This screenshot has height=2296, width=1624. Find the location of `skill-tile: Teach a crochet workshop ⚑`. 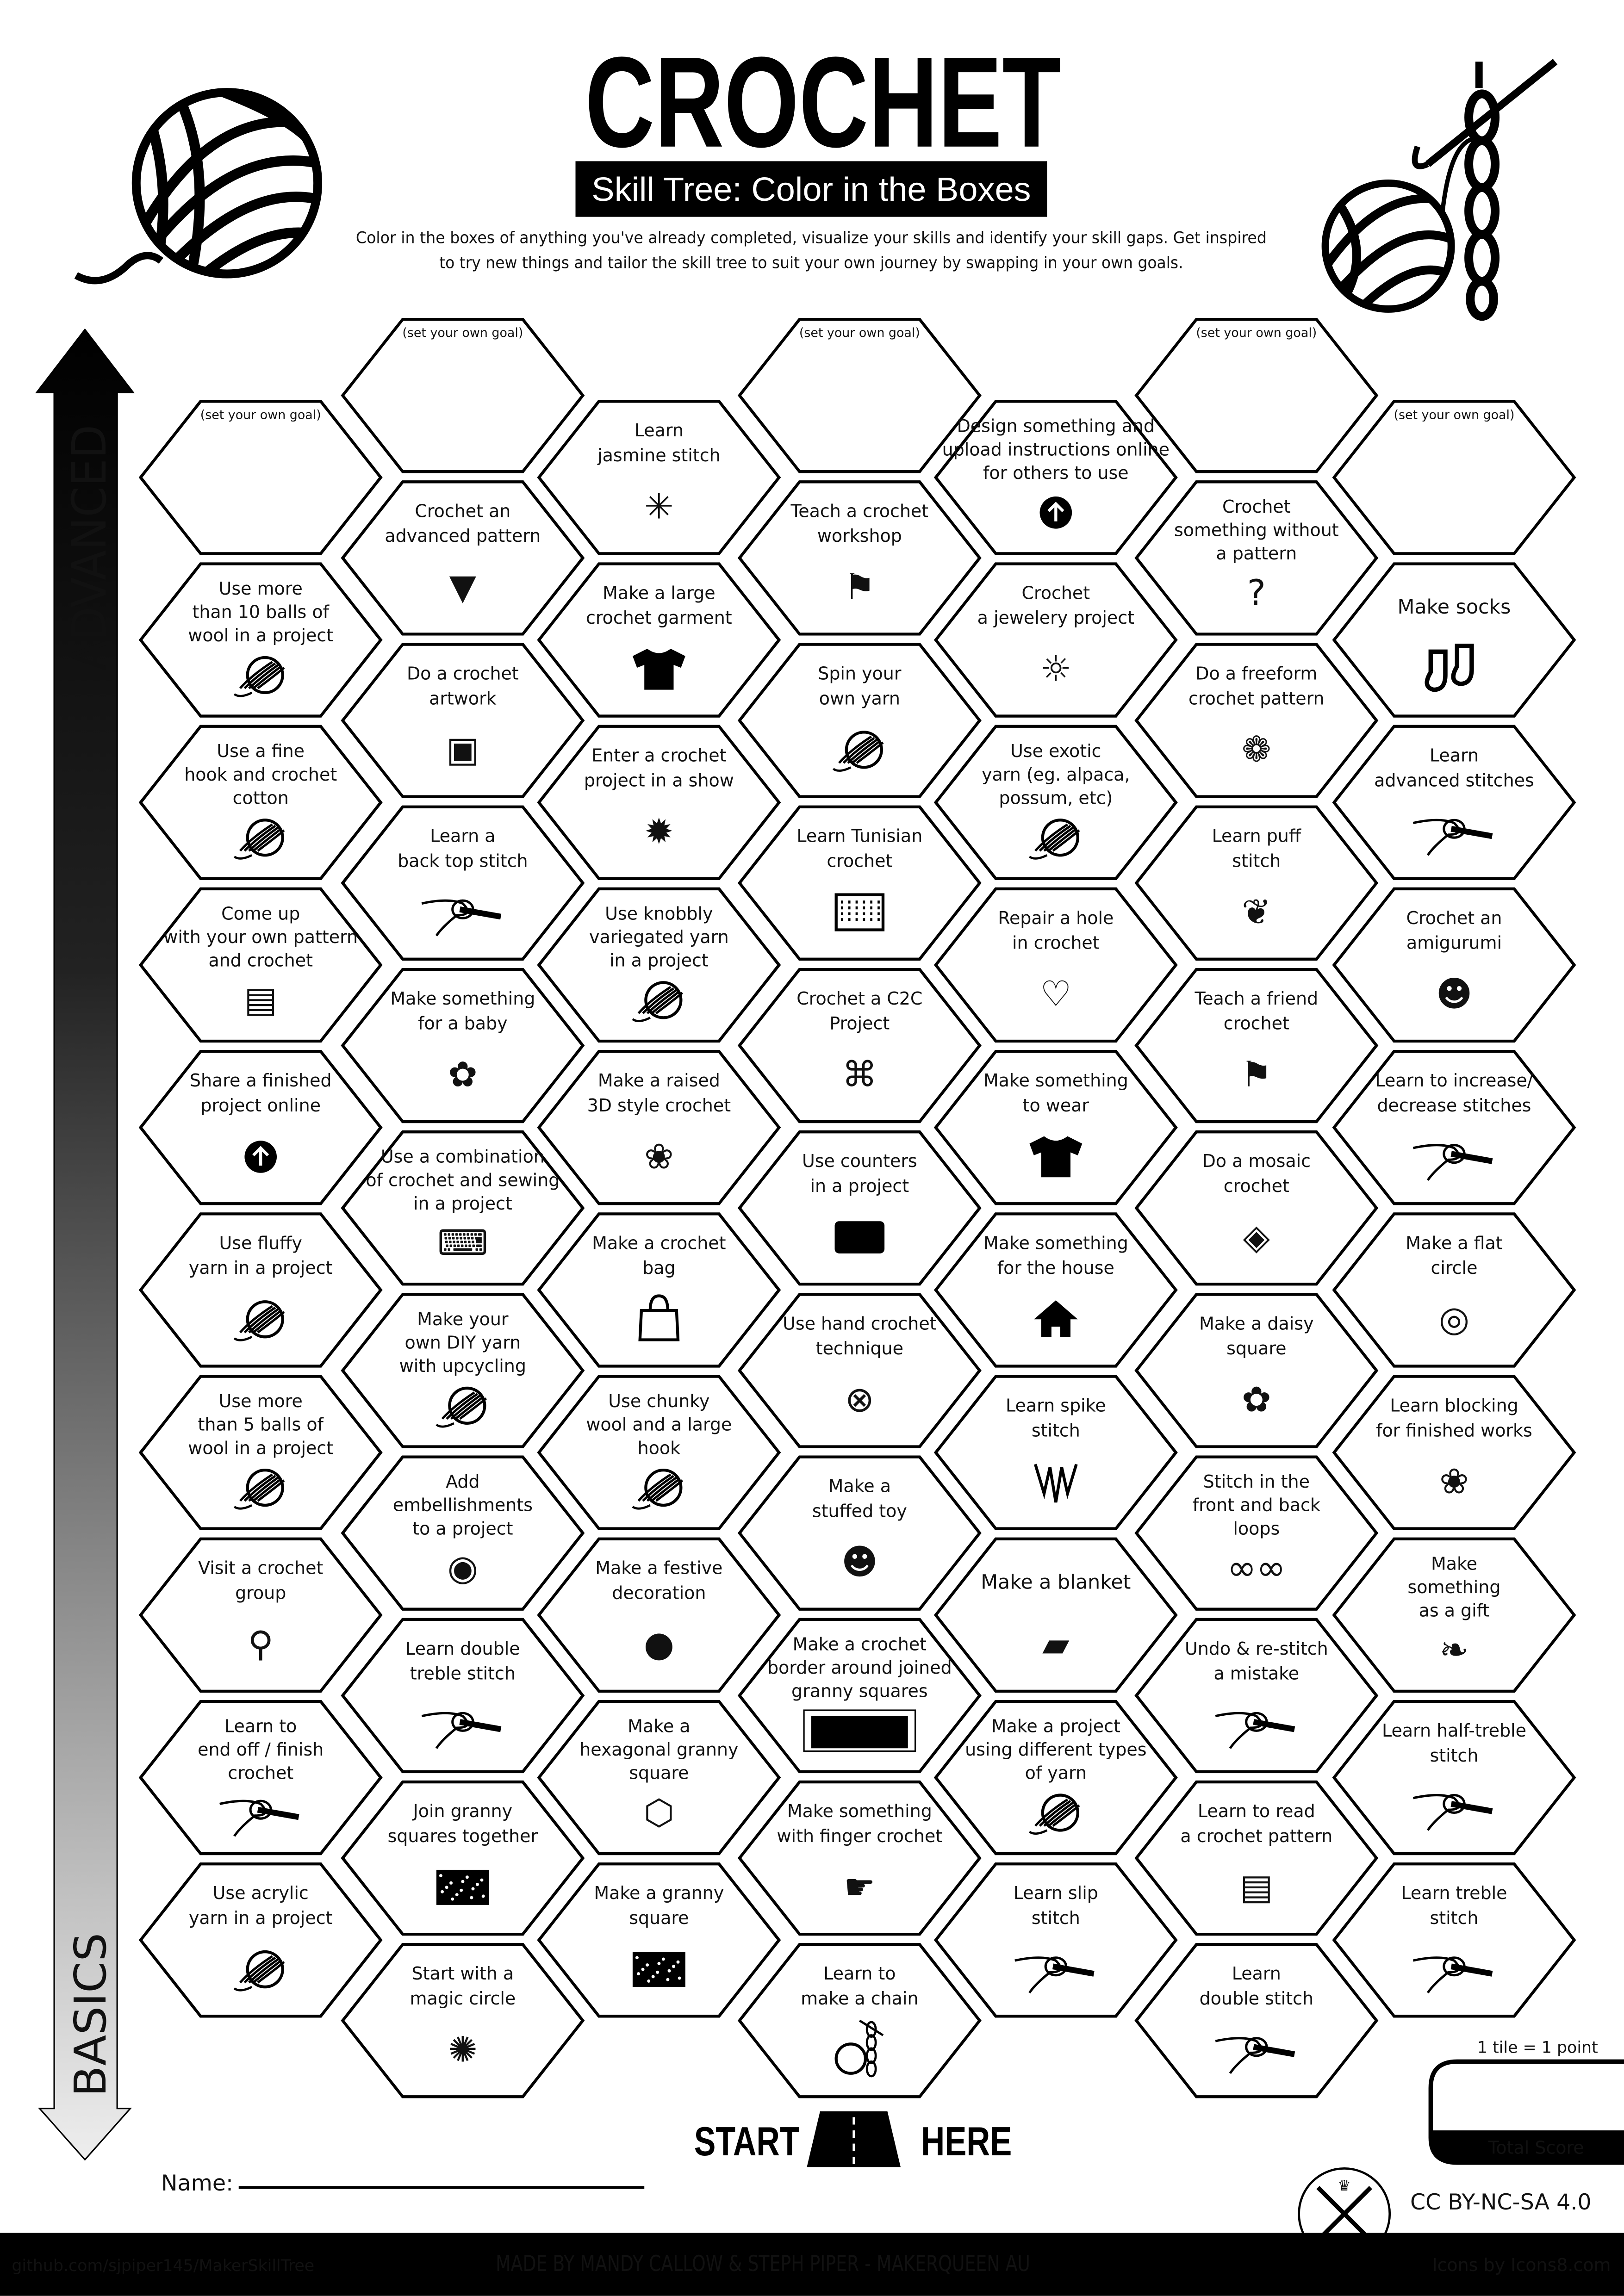

skill-tile: Teach a crochet workshop ⚑ is located at coordinates (859, 558).